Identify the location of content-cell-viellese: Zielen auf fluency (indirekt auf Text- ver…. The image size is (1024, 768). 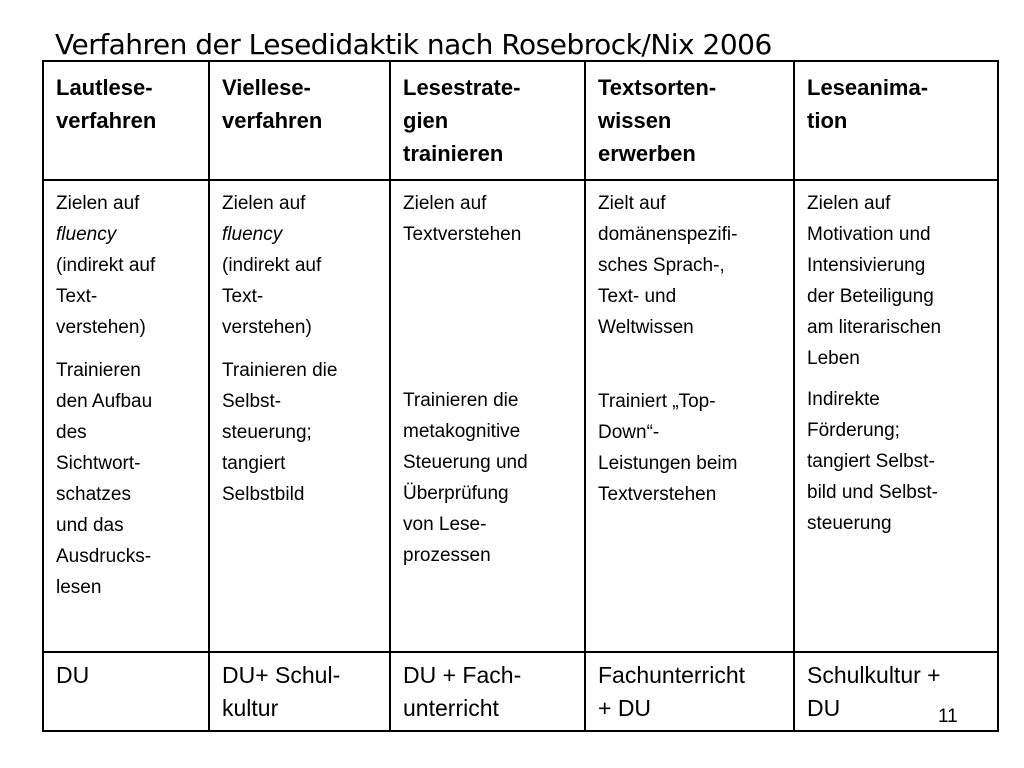
(299, 416).